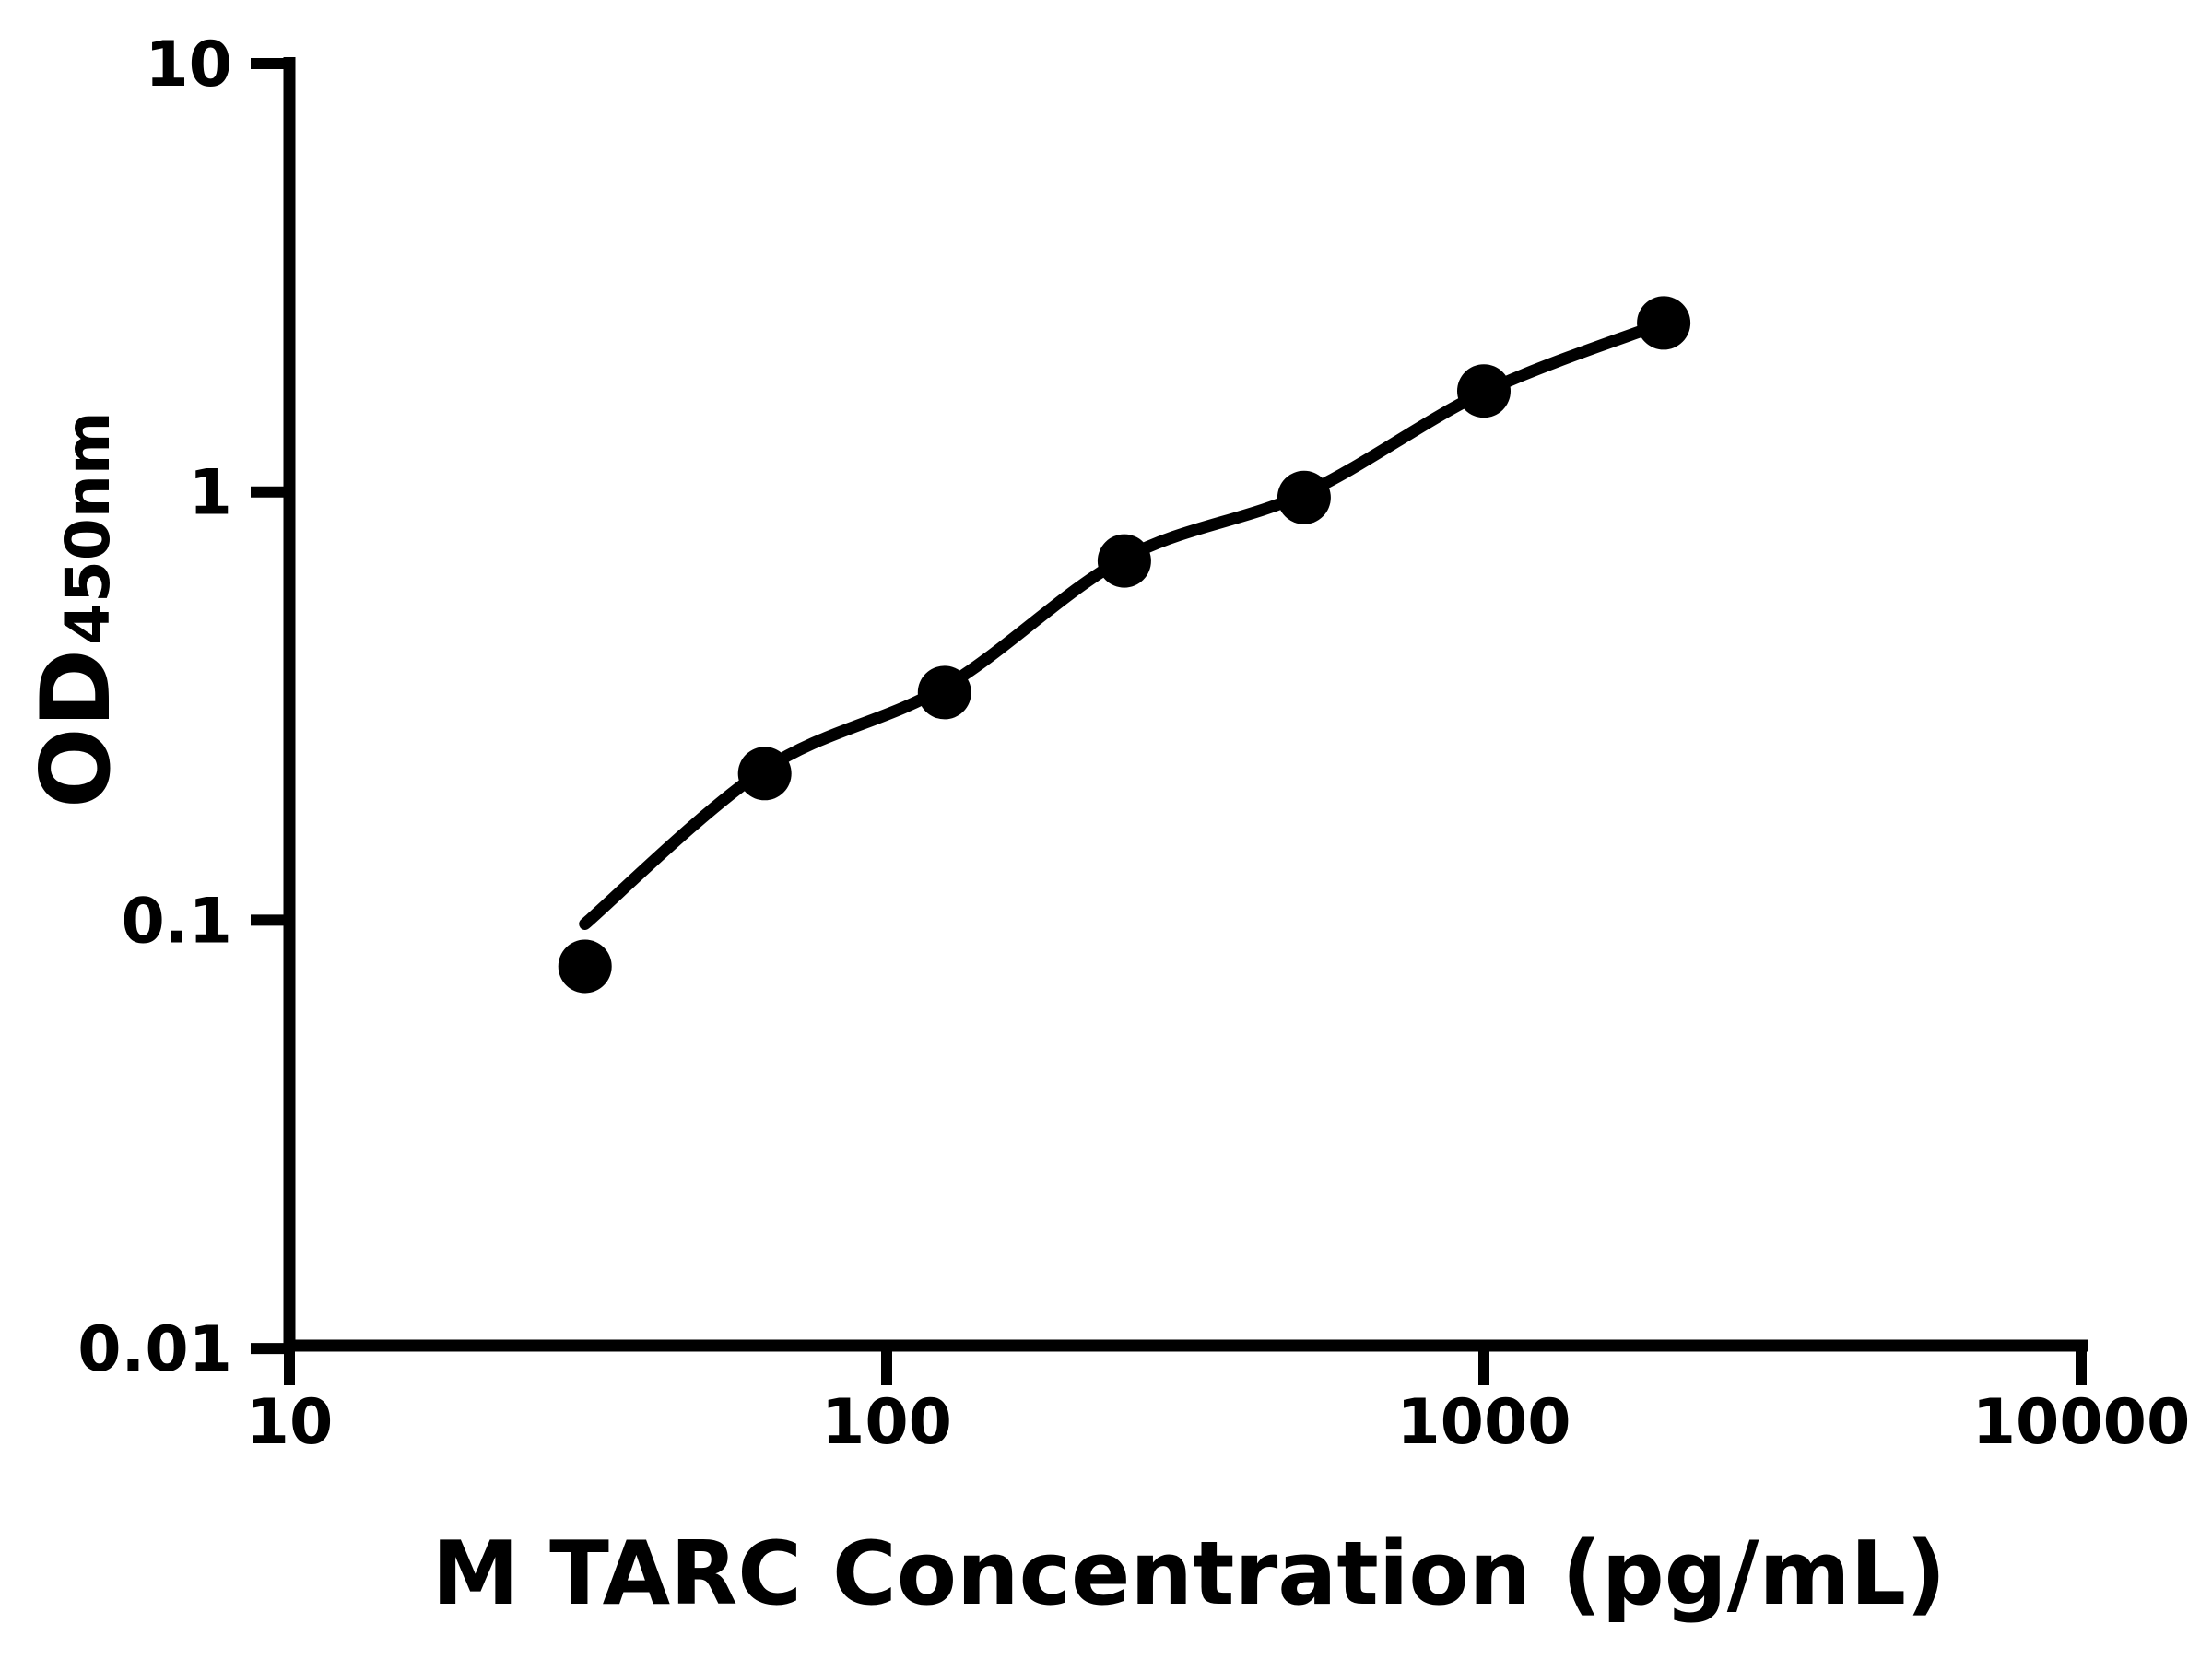  What do you see at coordinates (177, 921) in the screenshot?
I see `y-tick-label: 0.1` at bounding box center [177, 921].